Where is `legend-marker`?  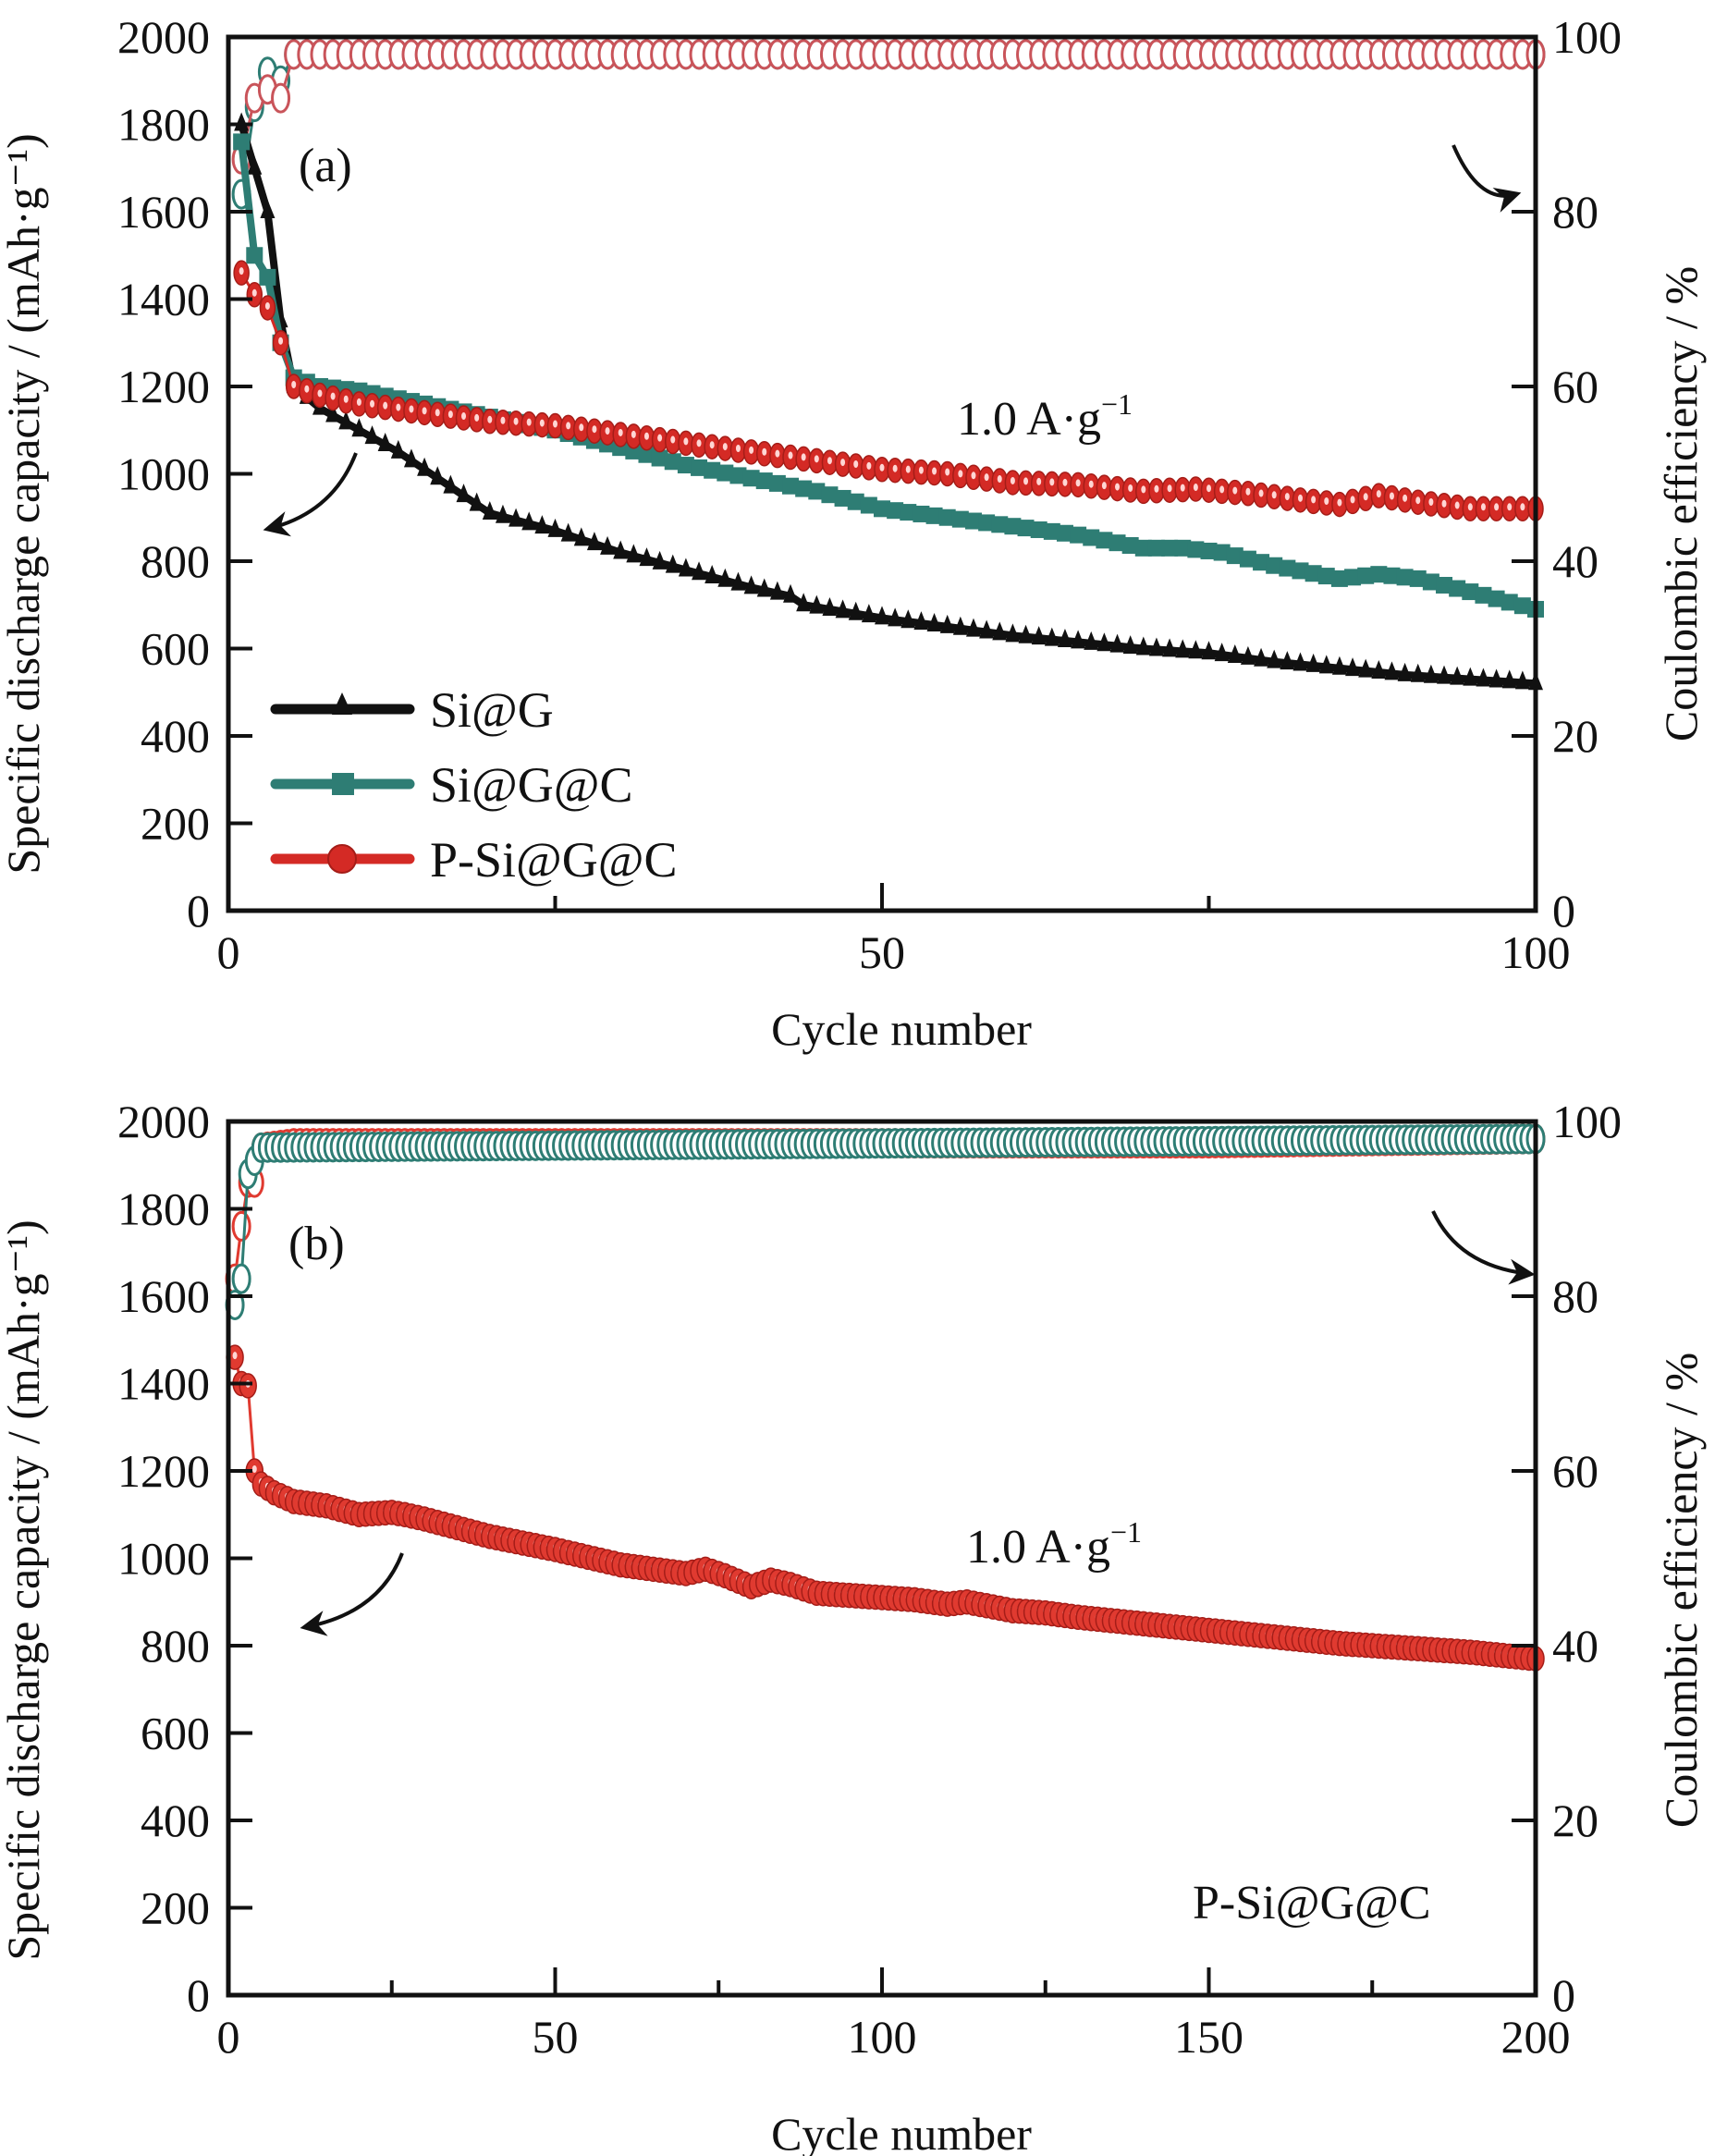 legend-marker is located at coordinates (342, 859).